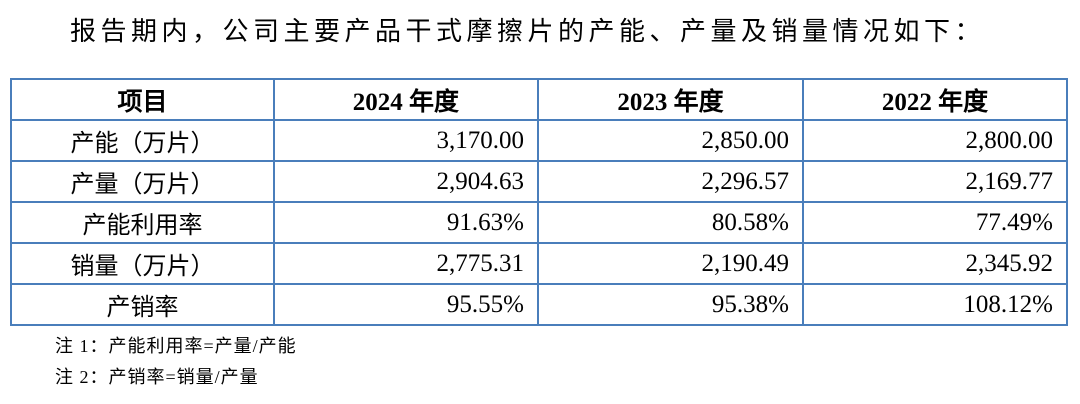  I want to click on cell-value: 95.55%, so click(405, 304).